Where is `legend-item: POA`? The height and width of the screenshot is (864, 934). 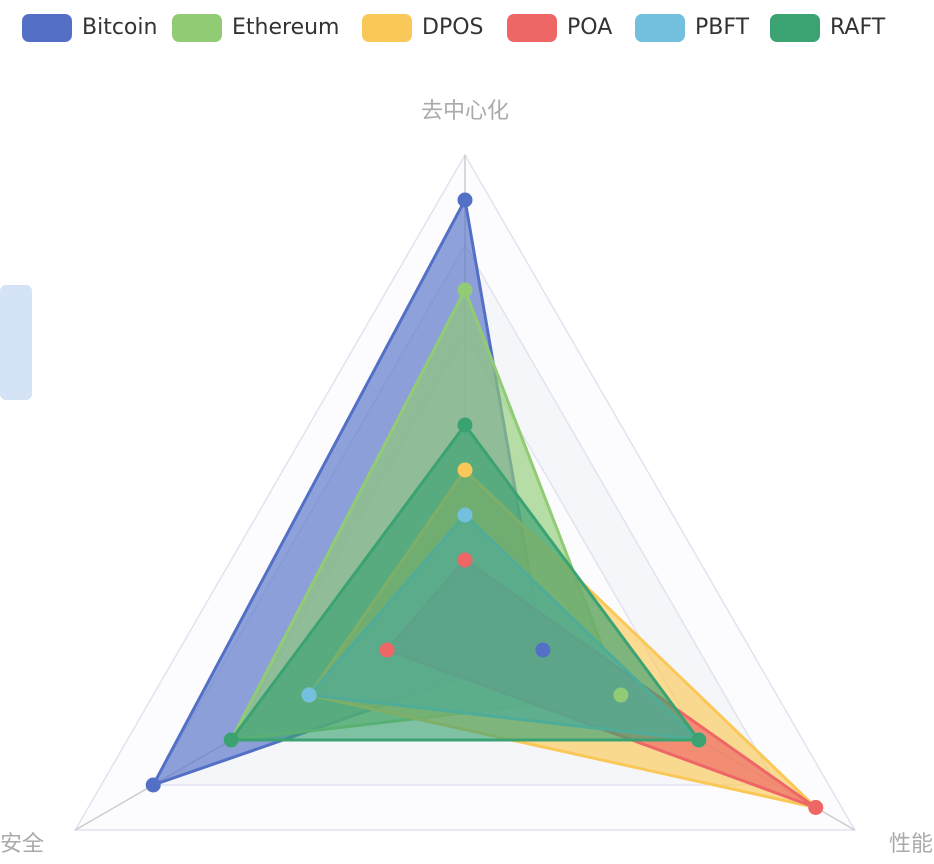
legend-item: POA is located at coordinates (559, 28).